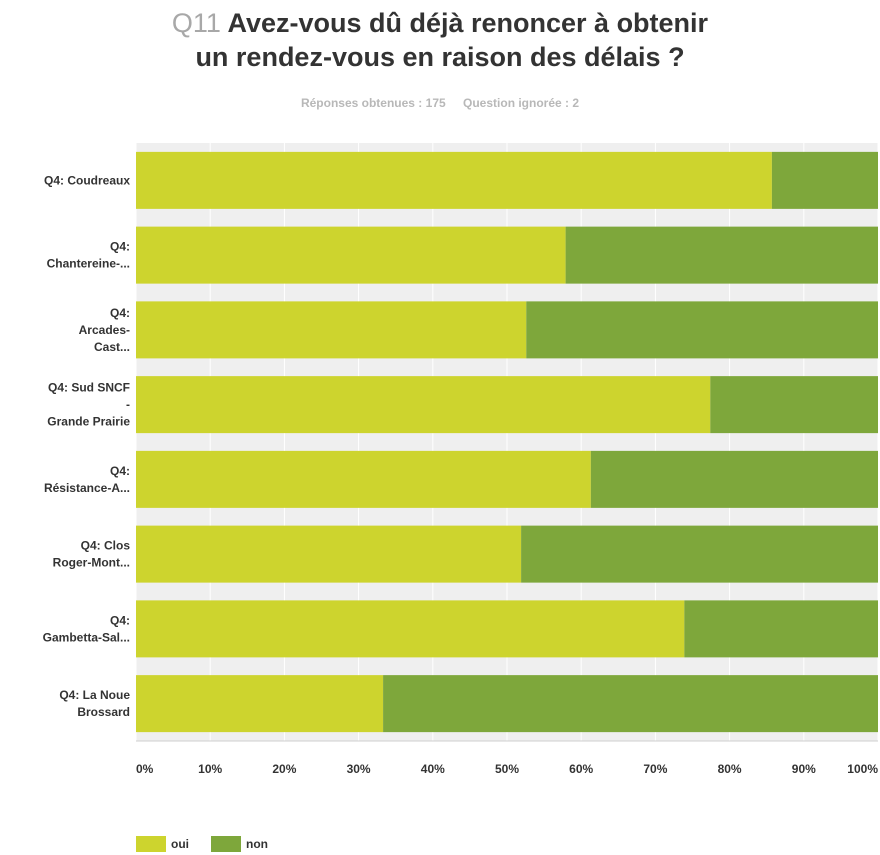  What do you see at coordinates (202, 844) in the screenshot?
I see `legend: oui non` at bounding box center [202, 844].